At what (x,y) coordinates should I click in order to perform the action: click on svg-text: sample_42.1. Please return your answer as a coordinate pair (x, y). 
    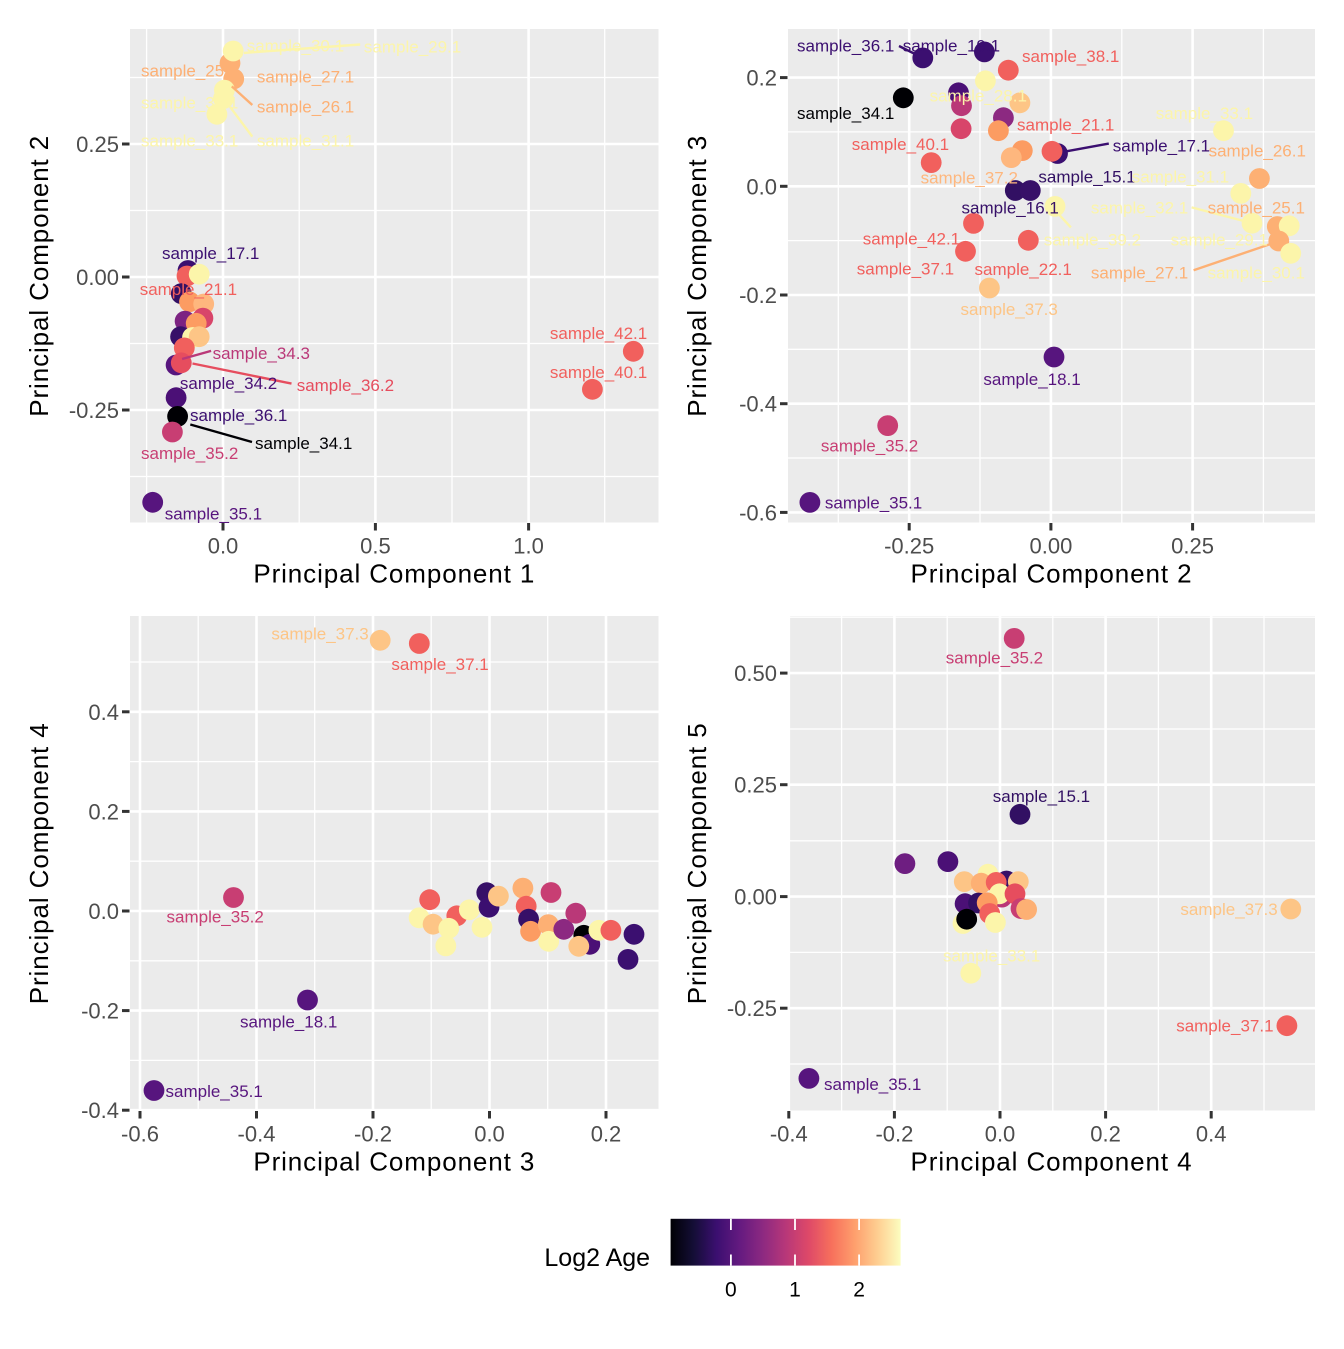
    Looking at the image, I should click on (598, 333).